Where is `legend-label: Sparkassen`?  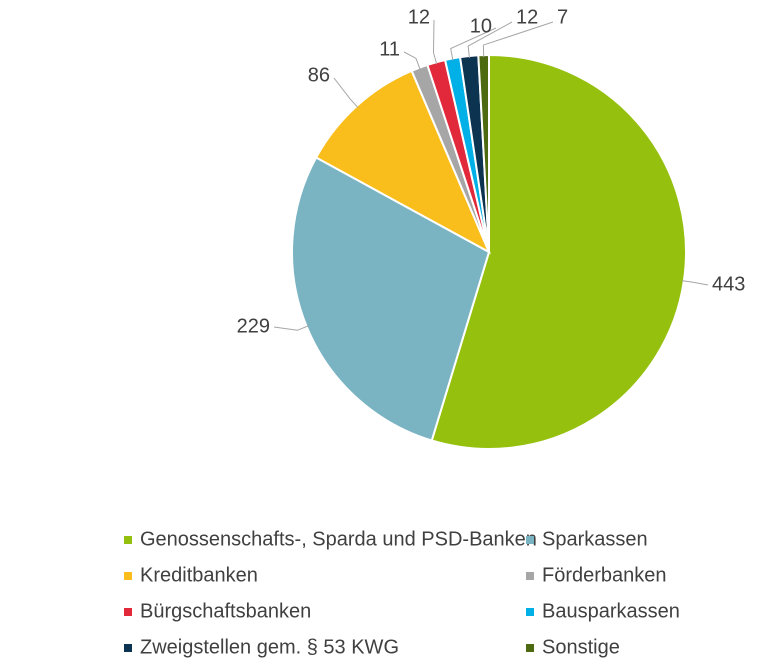 legend-label: Sparkassen is located at coordinates (595, 539).